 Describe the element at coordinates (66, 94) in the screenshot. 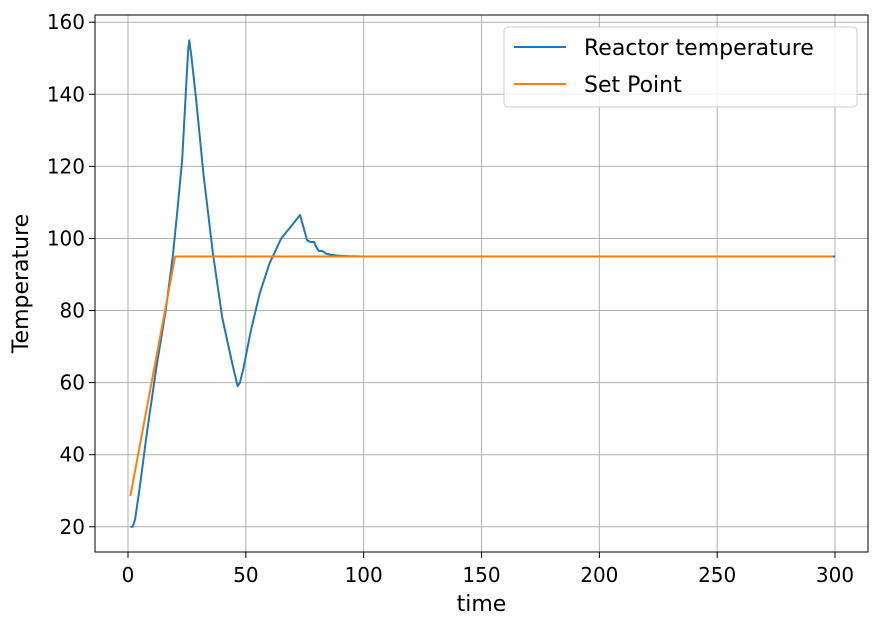

I see `y-tick-label: 140` at that location.